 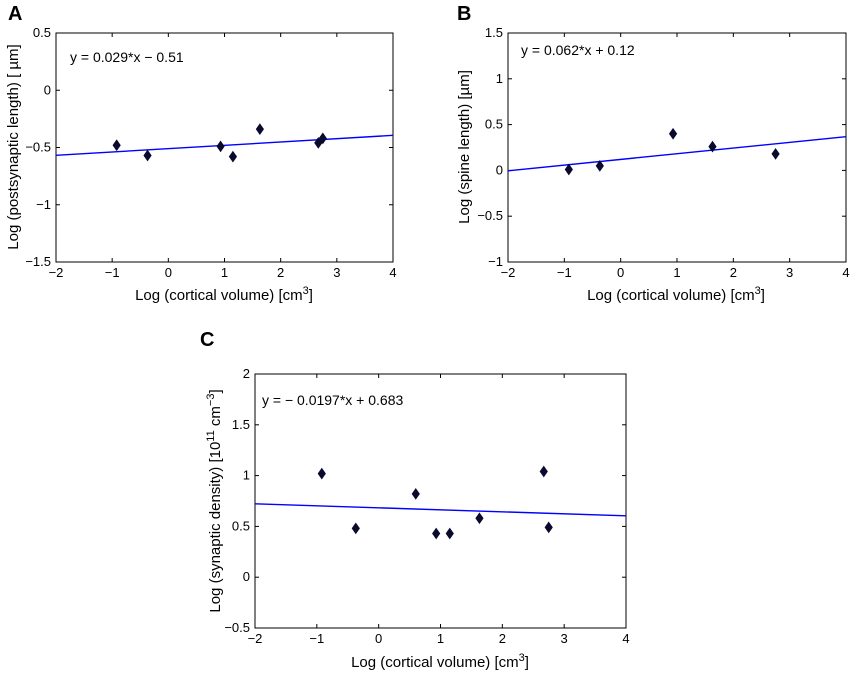 I want to click on panel-letter: C, so click(x=207, y=340).